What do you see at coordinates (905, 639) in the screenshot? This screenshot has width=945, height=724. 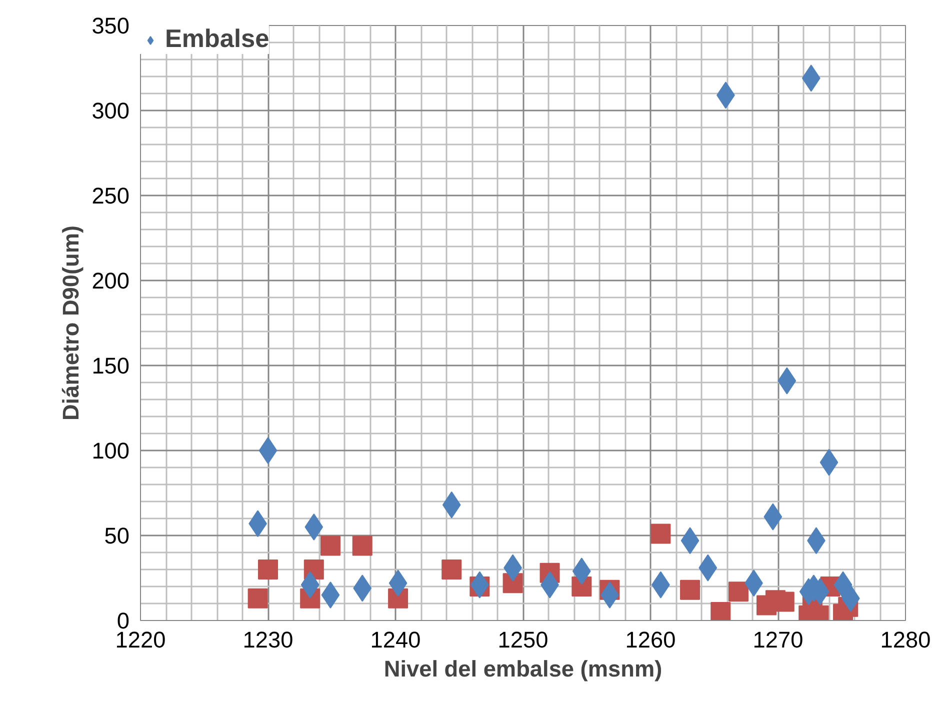 I see `x-tick-label: 1280` at bounding box center [905, 639].